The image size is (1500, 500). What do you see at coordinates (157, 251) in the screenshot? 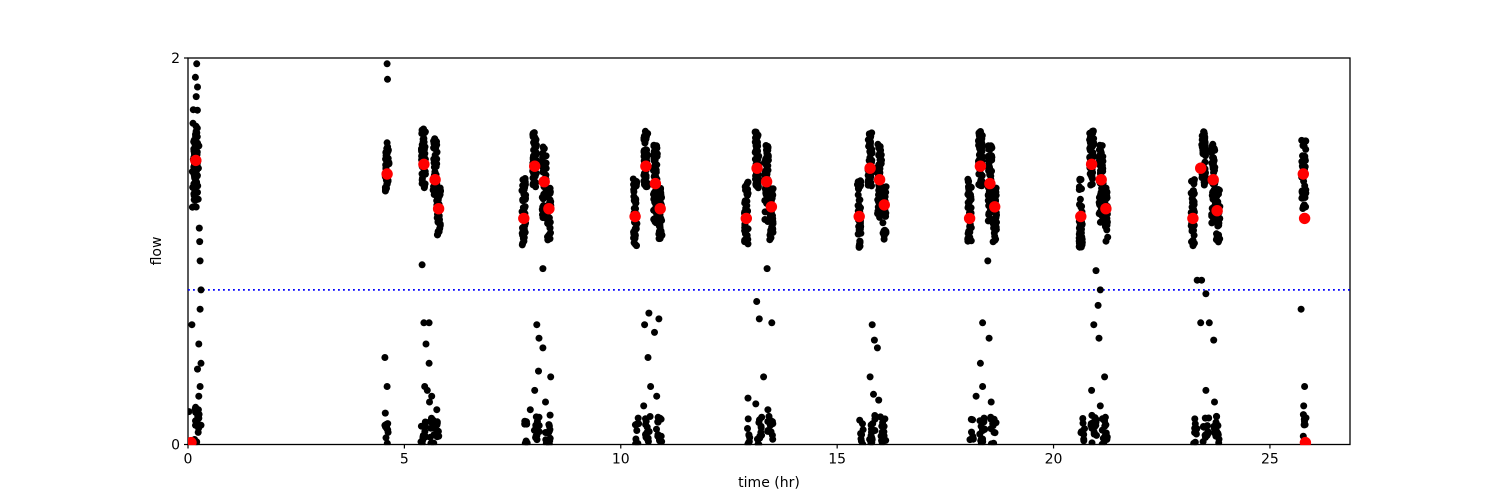
I see `y-axis-label: flow` at bounding box center [157, 251].